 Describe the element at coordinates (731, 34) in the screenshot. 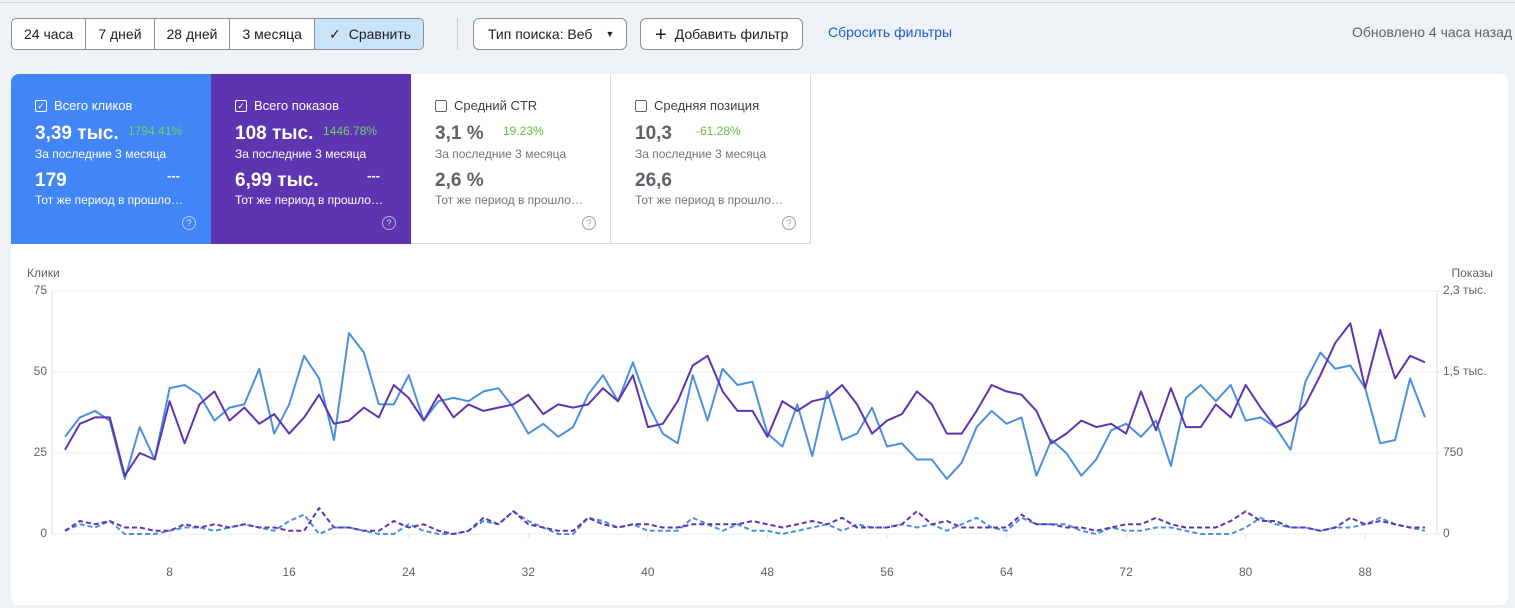

I see `add-filter-label: Добавить фильтр` at that location.